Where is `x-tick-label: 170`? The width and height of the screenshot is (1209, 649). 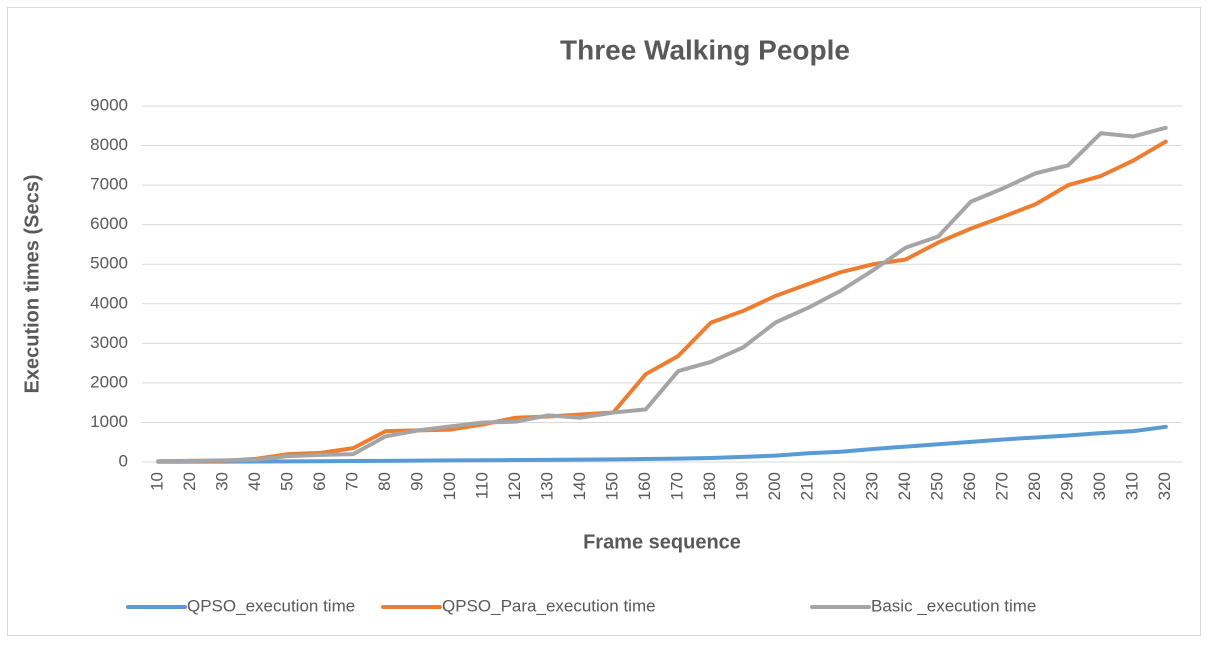
x-tick-label: 170 is located at coordinates (677, 486).